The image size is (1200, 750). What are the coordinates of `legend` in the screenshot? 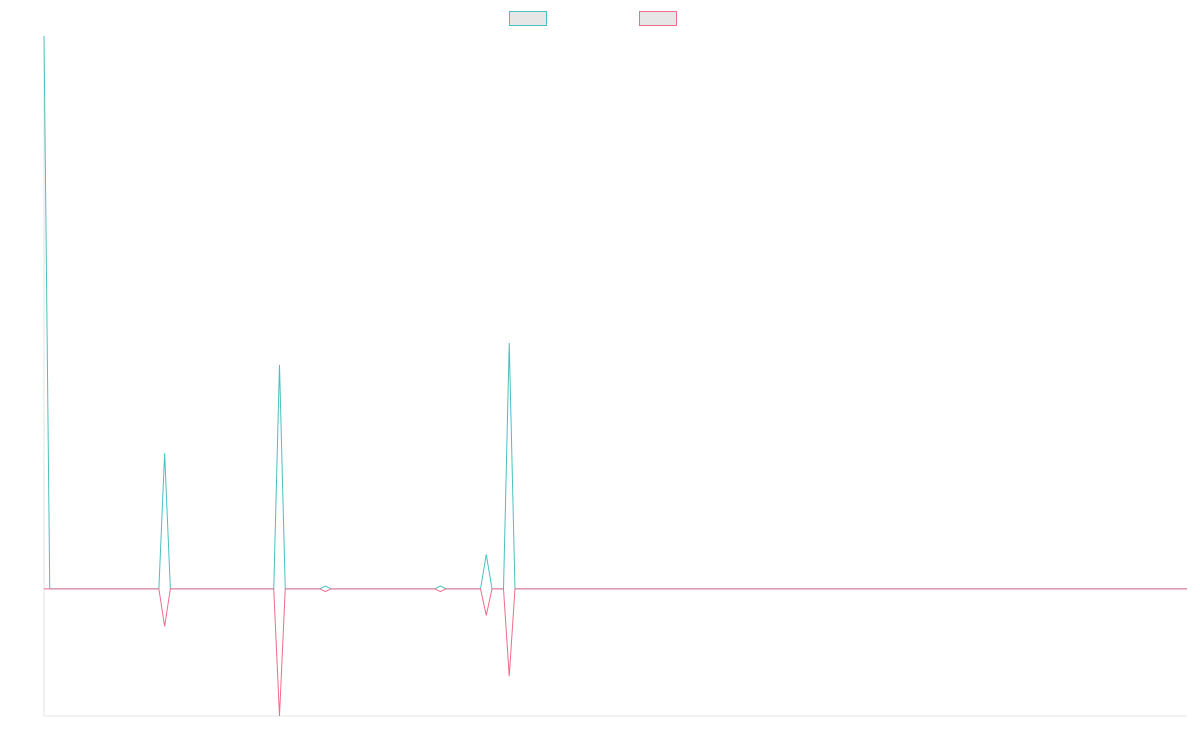 It's located at (596, 18).